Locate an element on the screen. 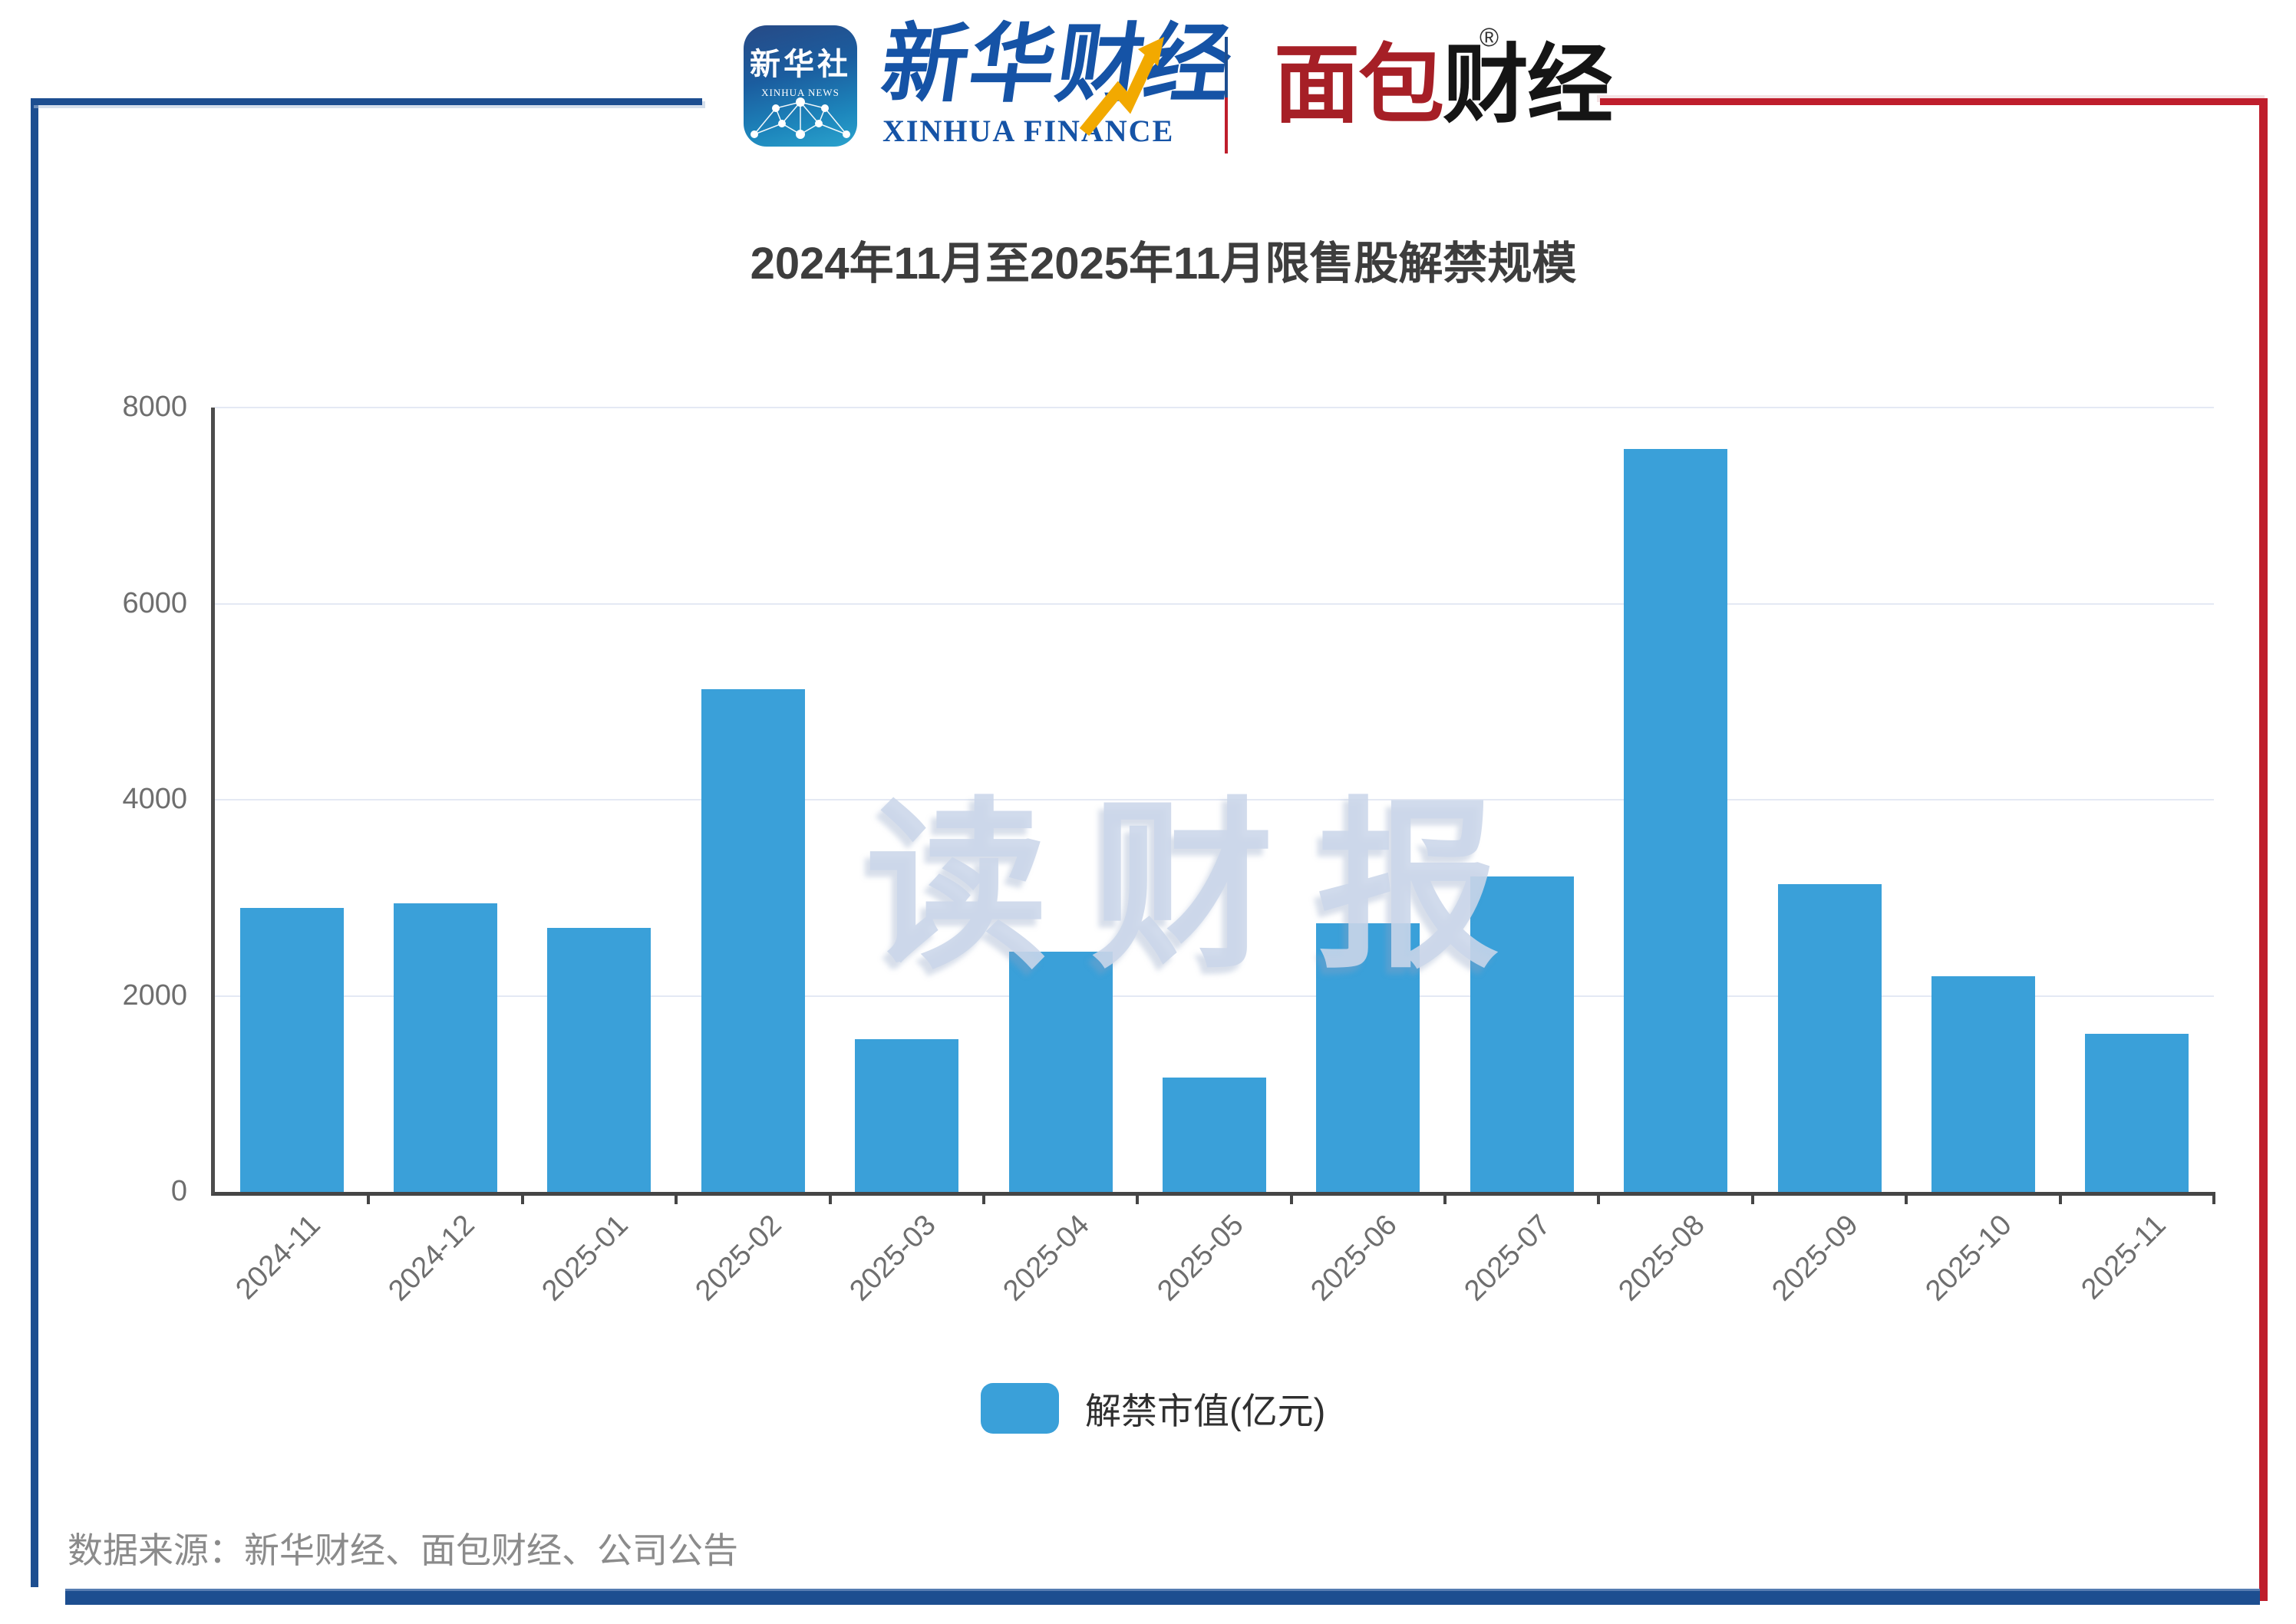 The width and height of the screenshot is (2296, 1624). x-axis-tick-label: 2025-09 is located at coordinates (1815, 1258).